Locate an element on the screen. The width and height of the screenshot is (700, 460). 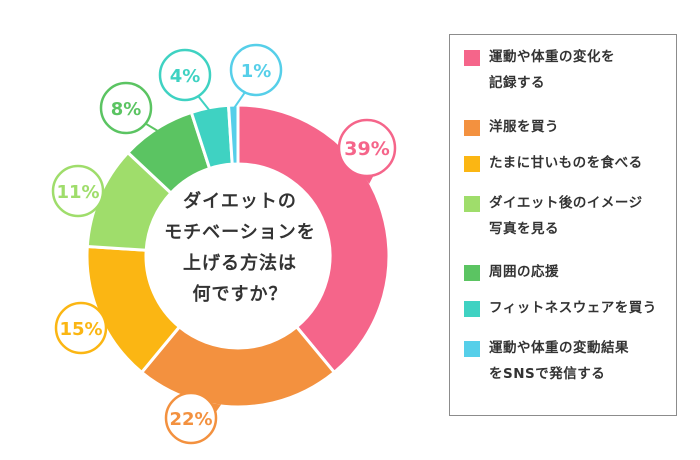
legend-label: たまに甘いものを食べる is located at coordinates (566, 163).